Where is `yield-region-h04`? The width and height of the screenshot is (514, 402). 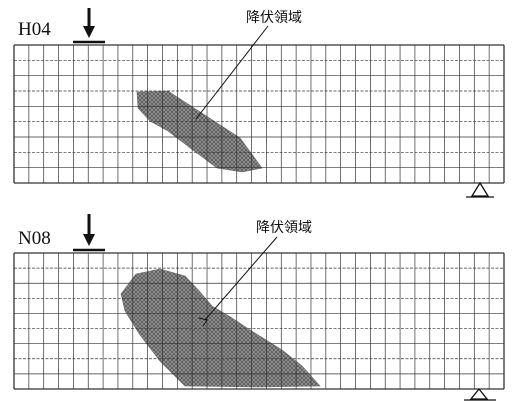 yield-region-h04 is located at coordinates (199, 131).